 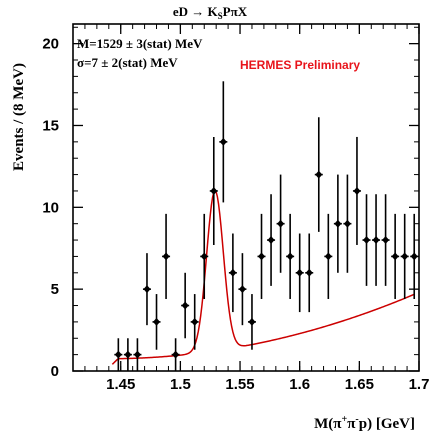 I want to click on y-tick-label: 15, so click(x=50, y=125).